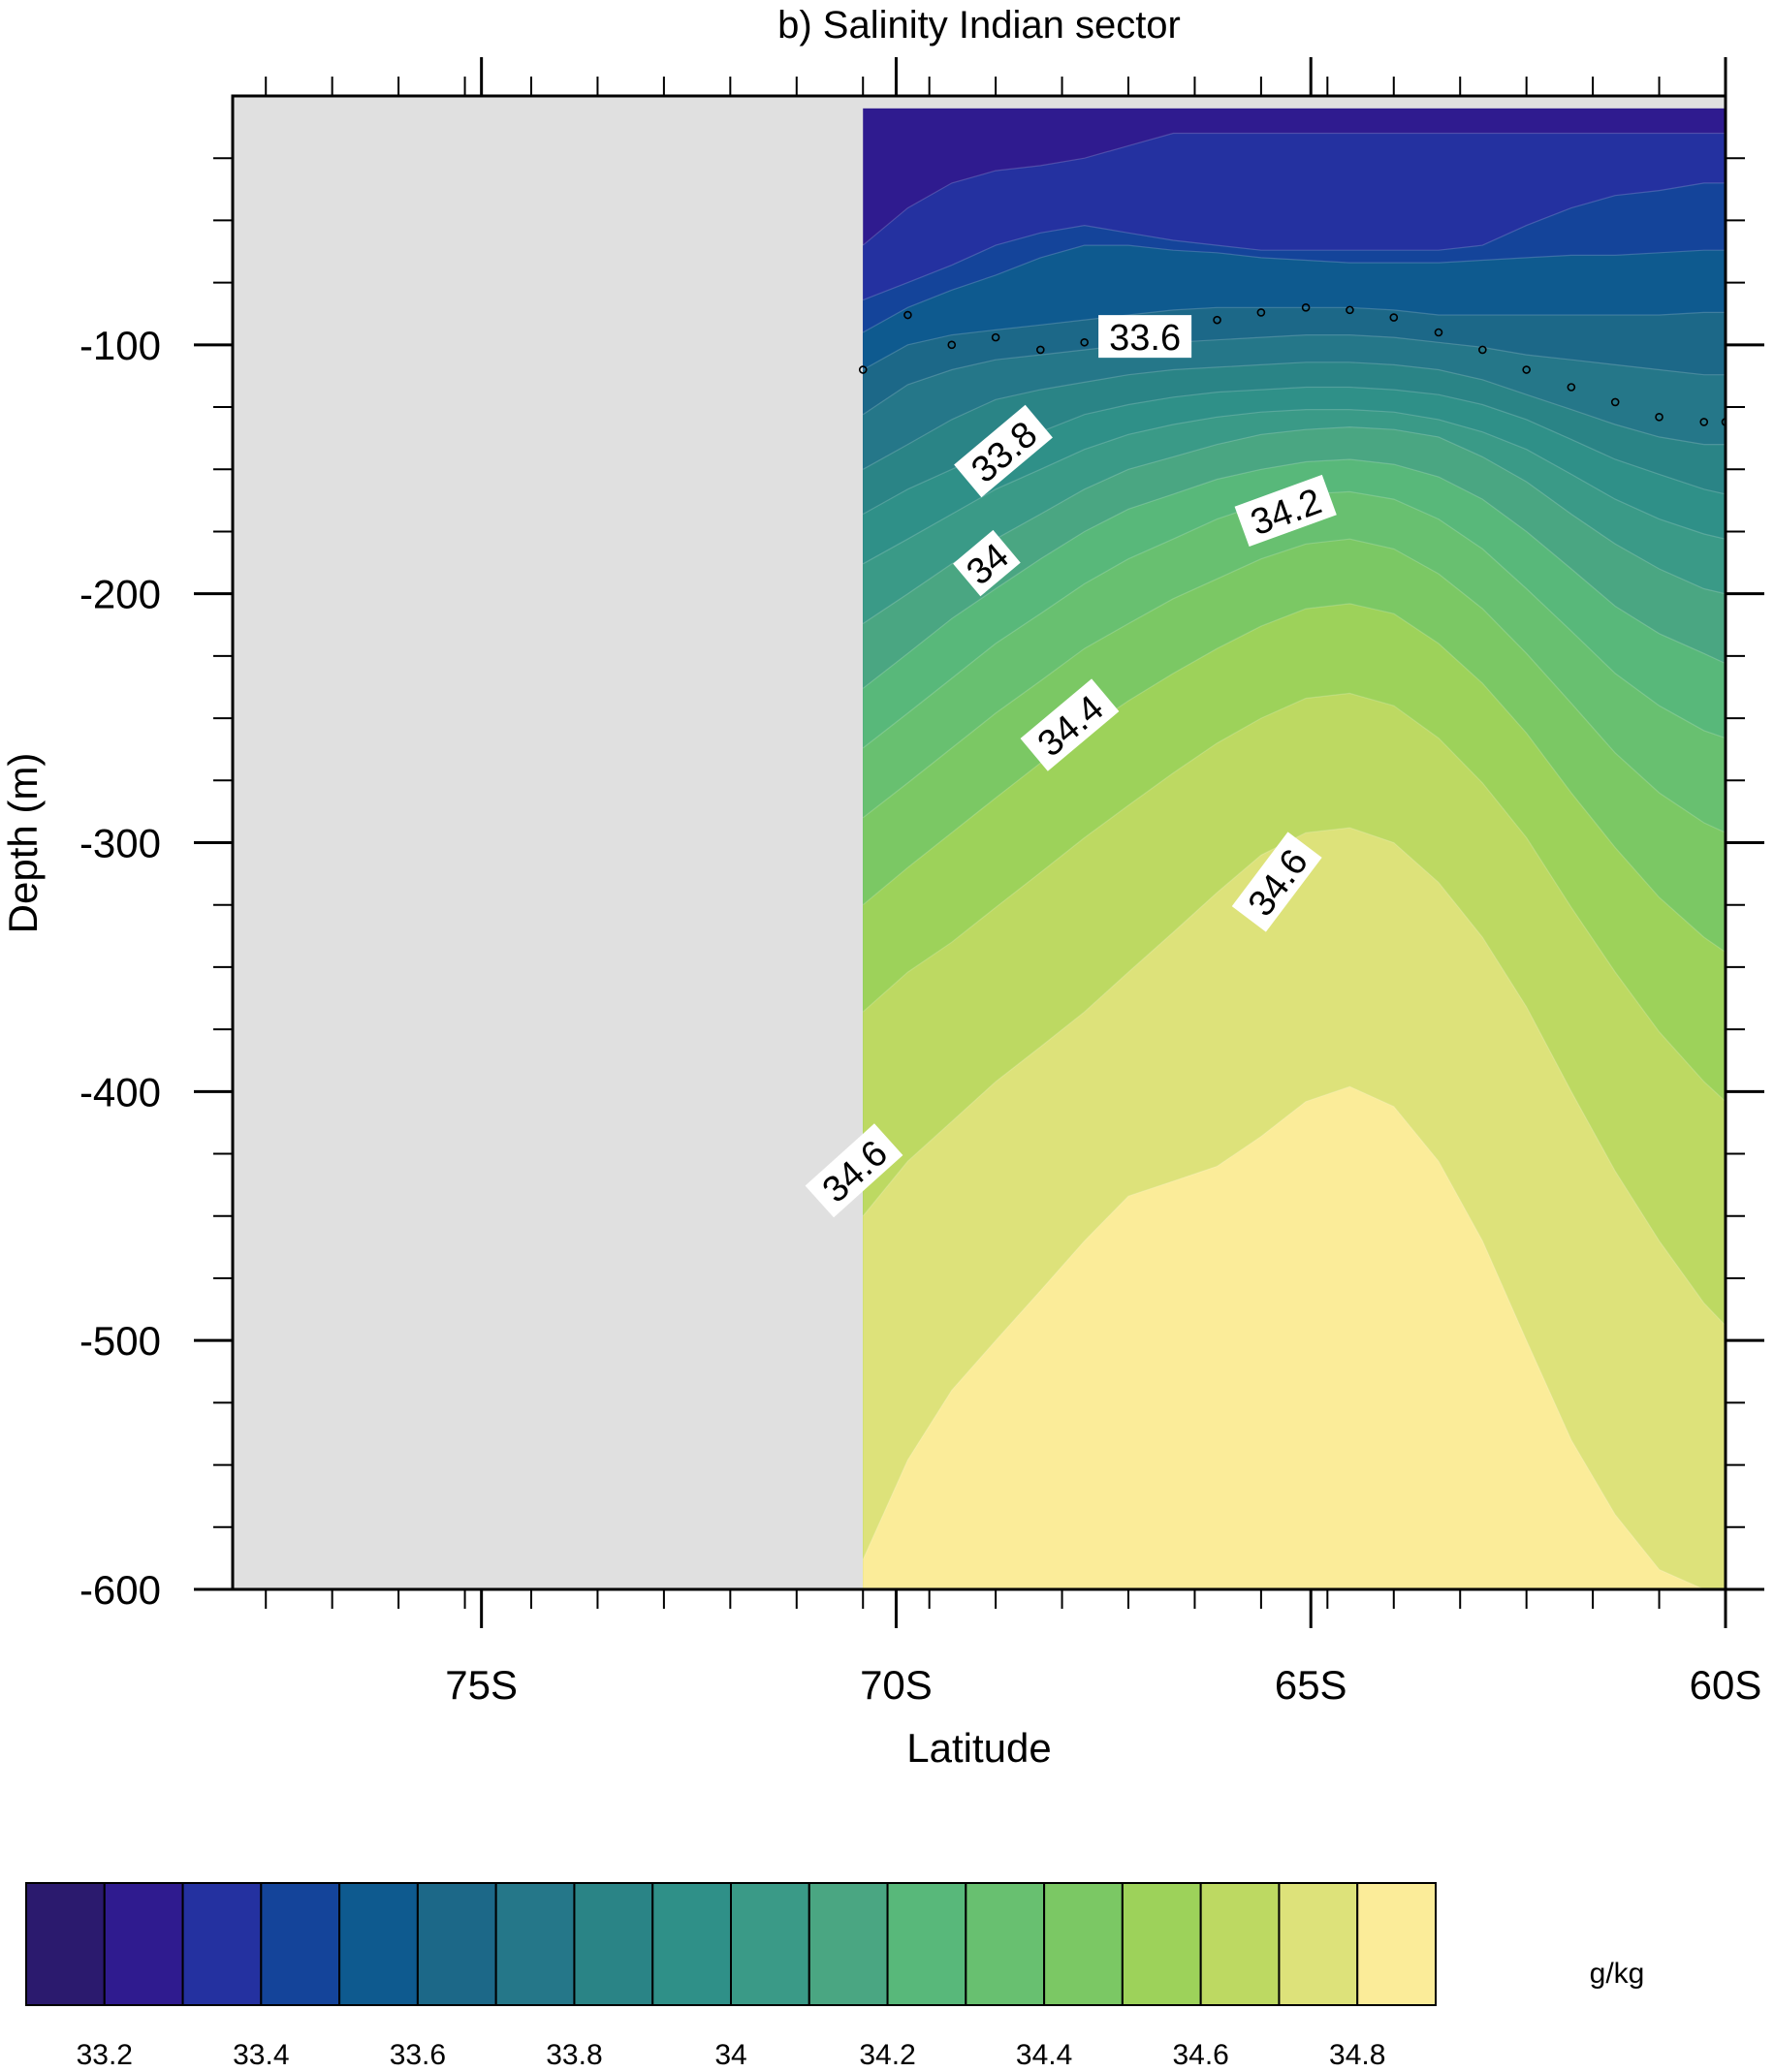  What do you see at coordinates (105, 2055) in the screenshot?
I see `colorbar-tick-label: 33.2` at bounding box center [105, 2055].